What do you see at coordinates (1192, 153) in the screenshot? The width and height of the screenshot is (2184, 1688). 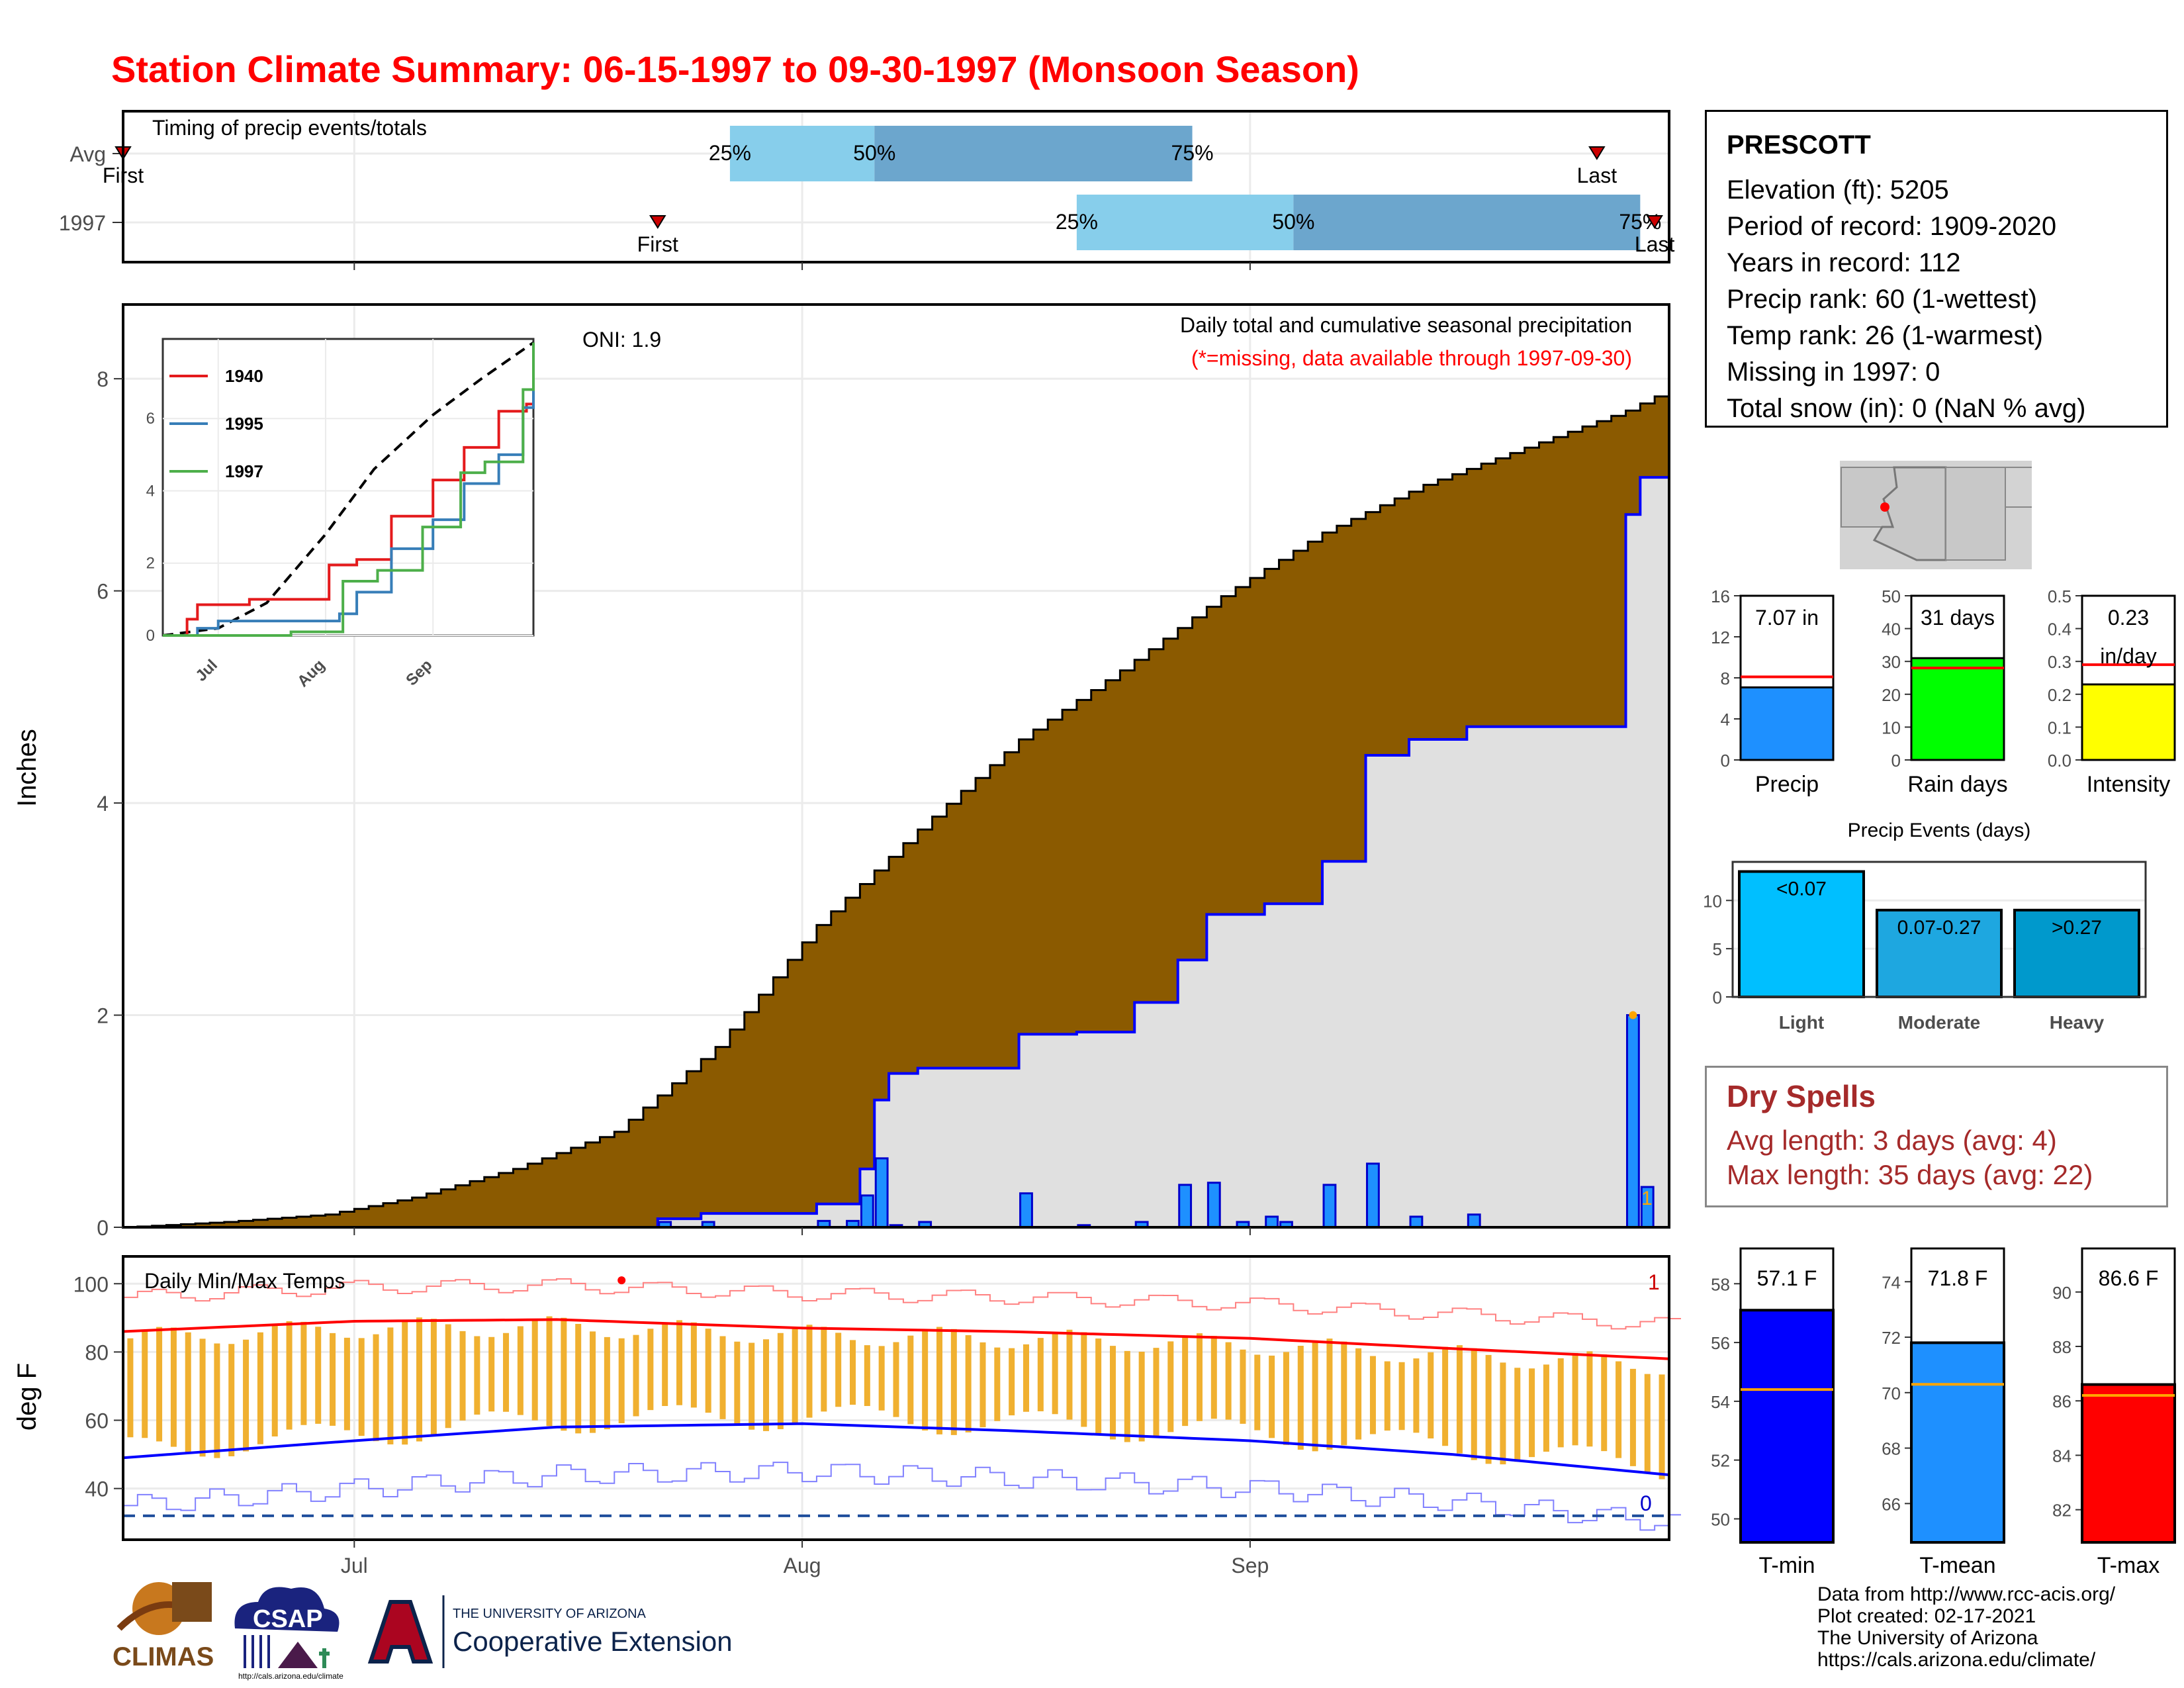 I see `timing-pct-label: 75%` at bounding box center [1192, 153].